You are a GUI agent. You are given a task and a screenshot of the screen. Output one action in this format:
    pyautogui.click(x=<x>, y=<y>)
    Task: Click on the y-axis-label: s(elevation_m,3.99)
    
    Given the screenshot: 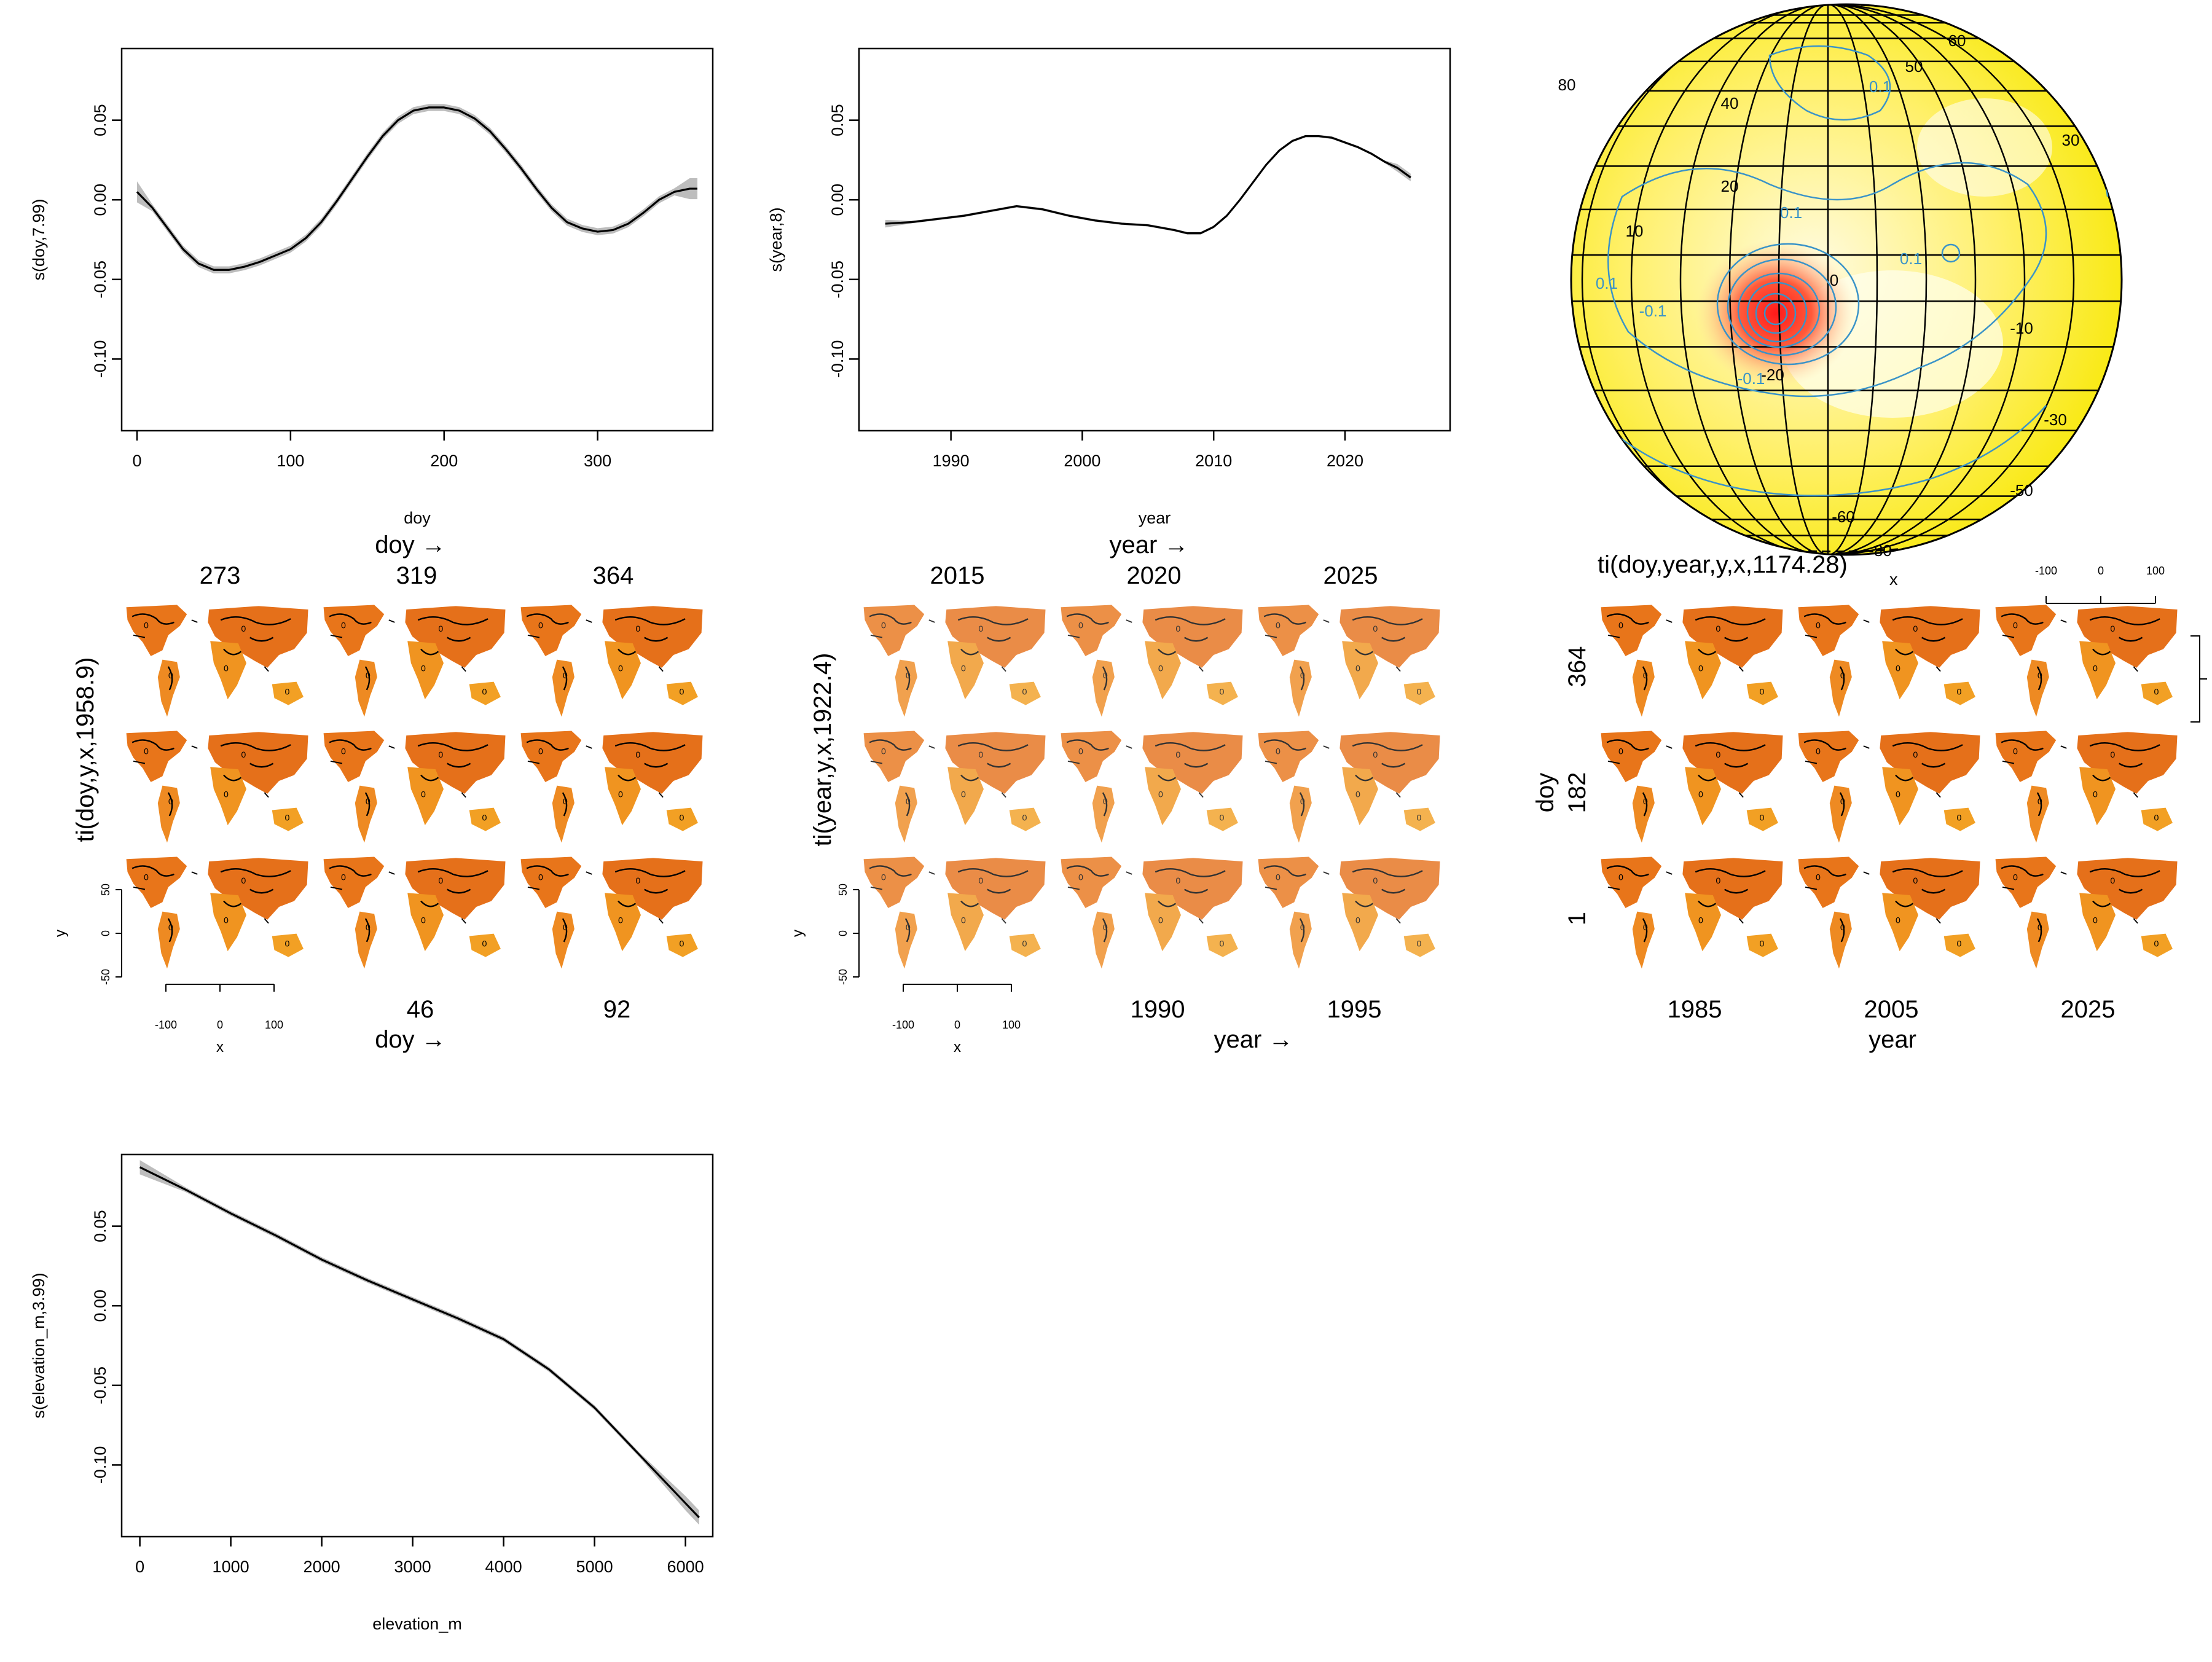 What is the action you would take?
    pyautogui.click(x=38, y=1345)
    